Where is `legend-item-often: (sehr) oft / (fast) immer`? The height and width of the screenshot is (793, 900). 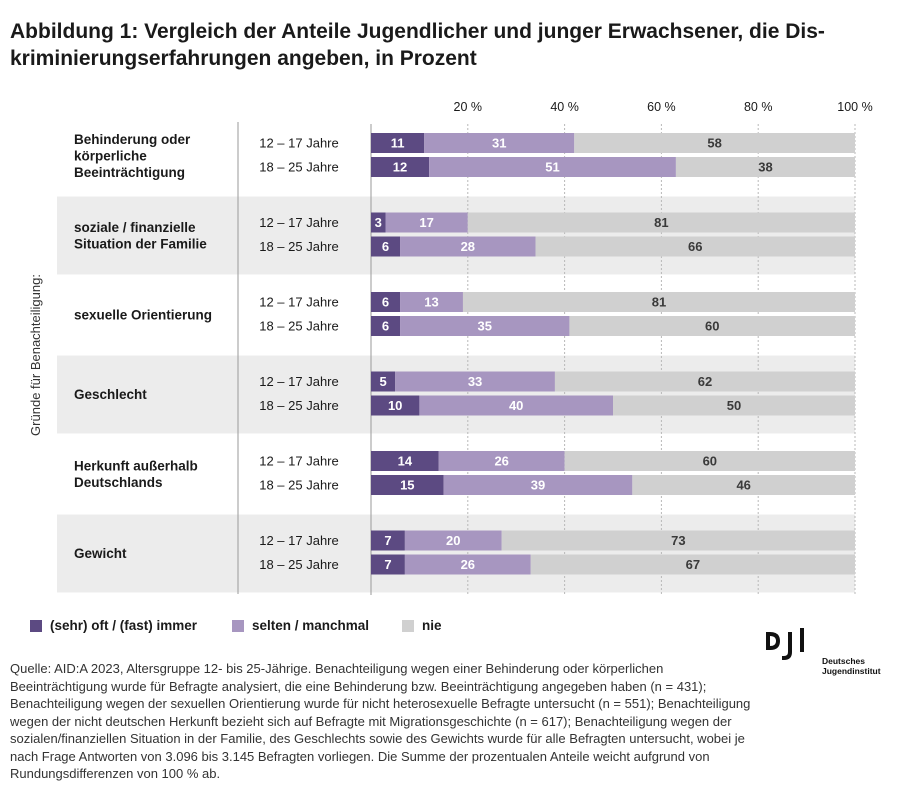 legend-item-often: (sehr) oft / (fast) immer is located at coordinates (113, 625).